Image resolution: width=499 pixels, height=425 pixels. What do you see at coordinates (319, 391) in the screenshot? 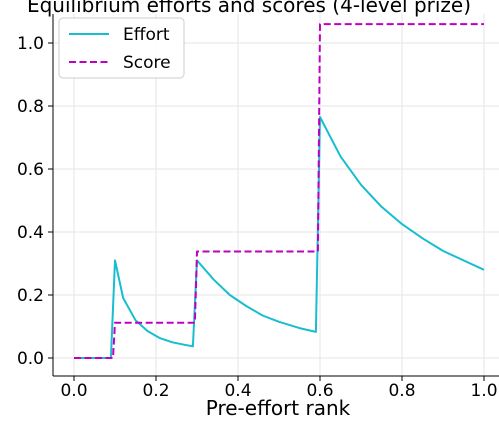
I see `x-tick-label: 0.6` at bounding box center [319, 391].